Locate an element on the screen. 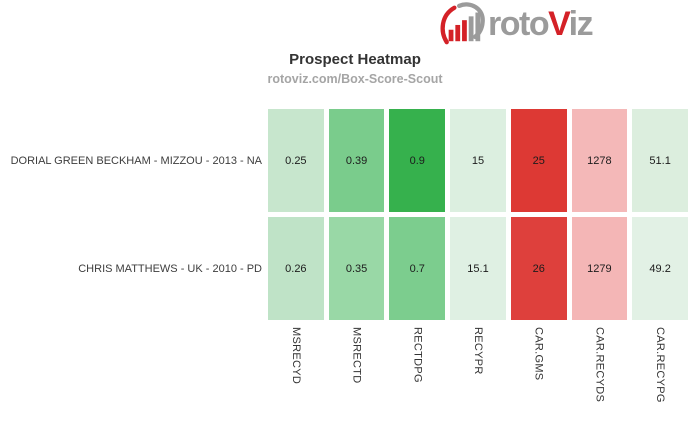 This screenshot has height=425, width=700. heatmap-cell: 1279 is located at coordinates (599, 268).